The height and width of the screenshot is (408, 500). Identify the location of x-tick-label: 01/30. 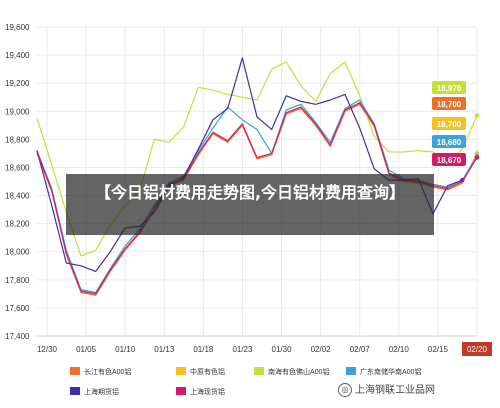
(282, 349).